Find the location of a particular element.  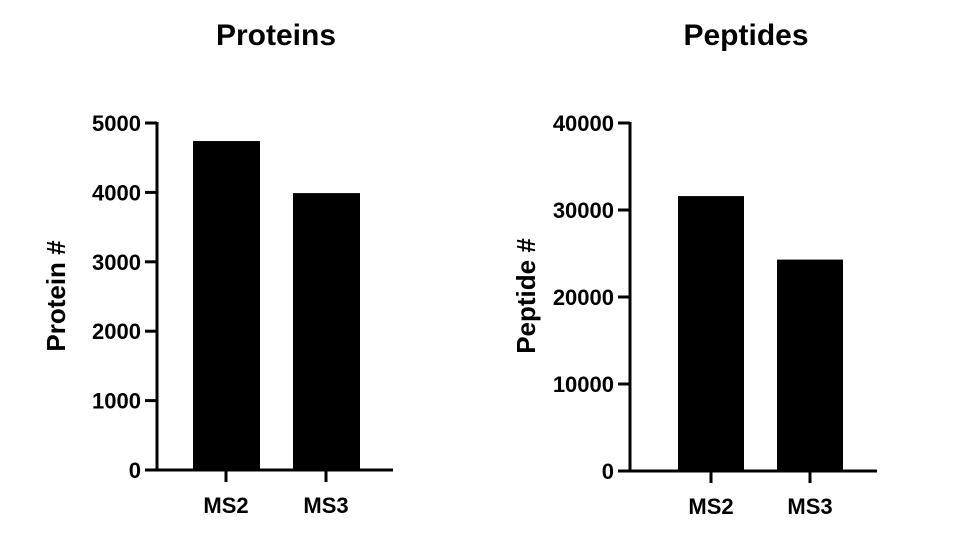

y-tick-label: 20000 is located at coordinates (583, 297).